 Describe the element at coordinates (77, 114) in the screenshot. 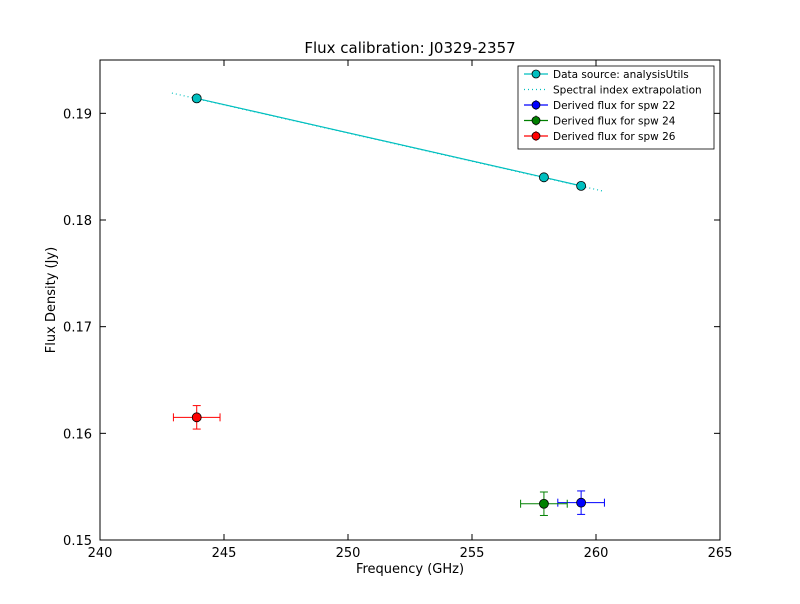

I see `y-tick-label: 0.19` at that location.